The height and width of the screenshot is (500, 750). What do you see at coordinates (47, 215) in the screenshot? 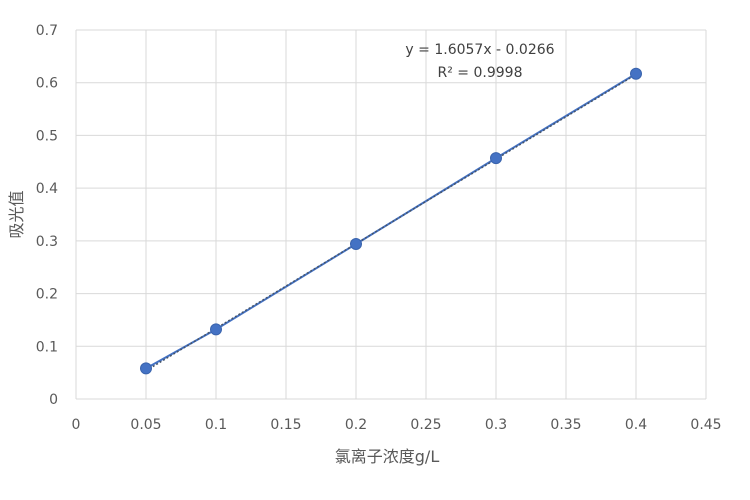
I see `y-axis-tick-labels: 0 0.1 0.2 0.3 0.4 0.5 0.6 0.7` at bounding box center [47, 215].